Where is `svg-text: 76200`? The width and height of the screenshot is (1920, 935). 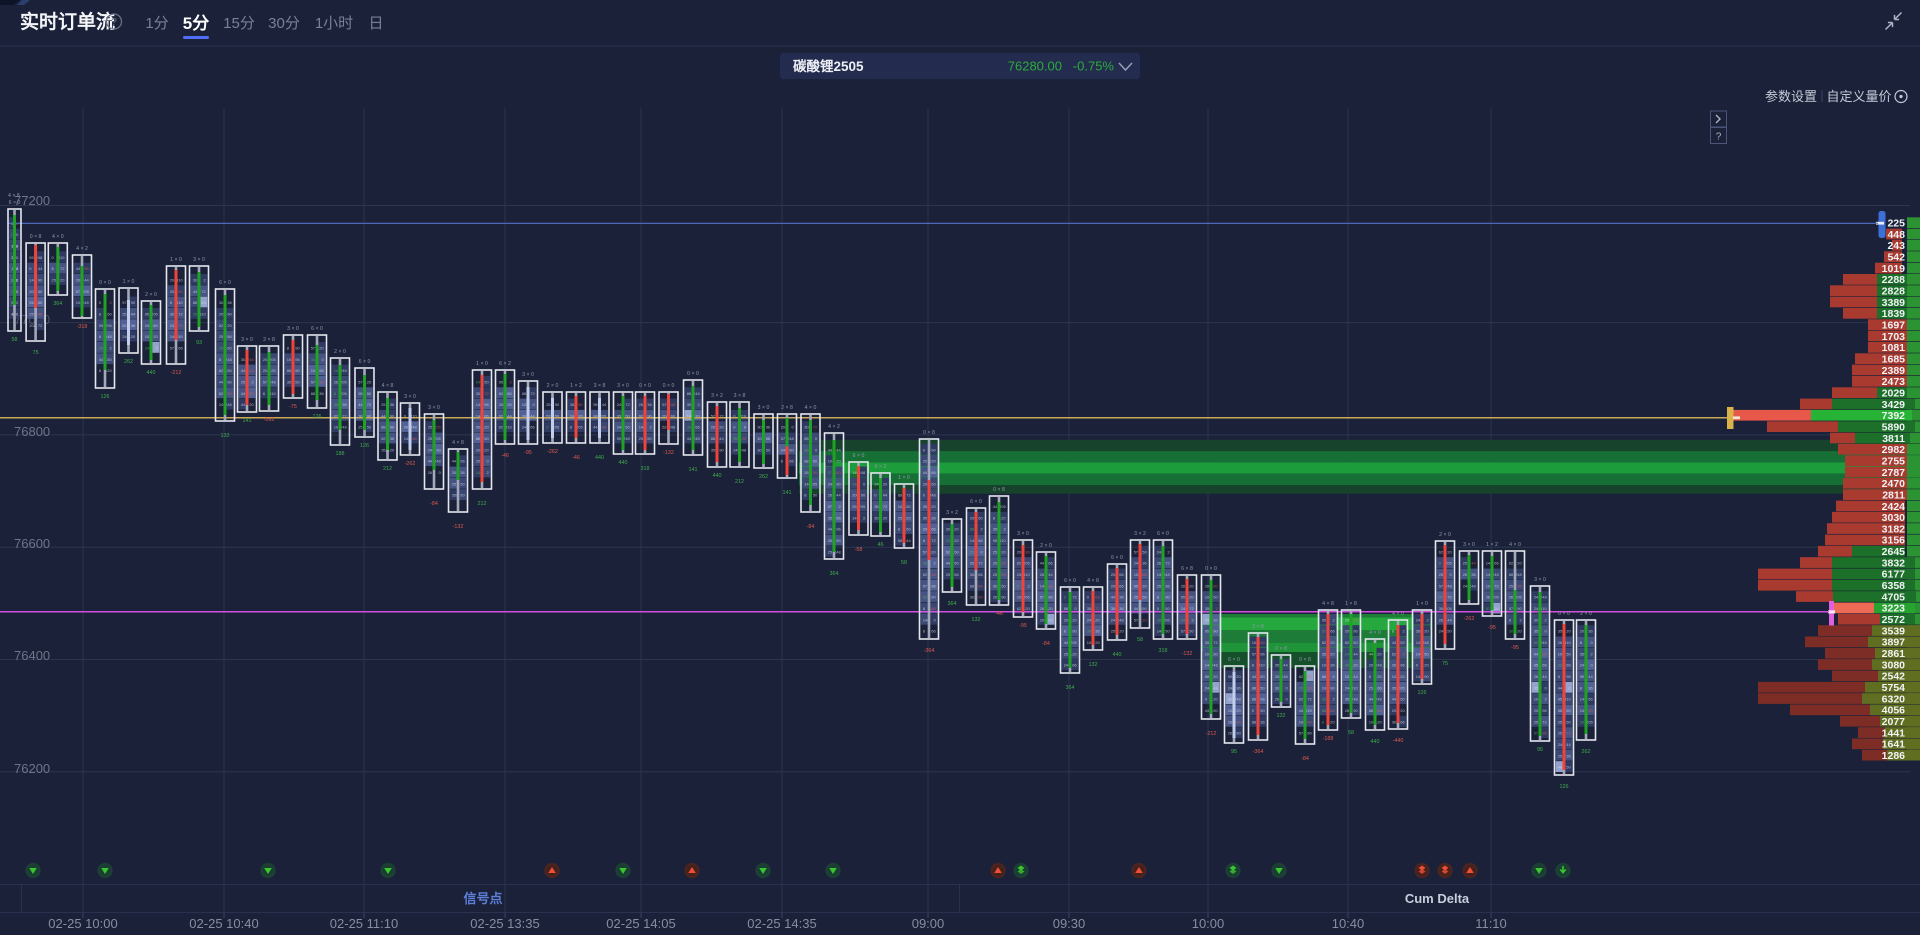
svg-text: 76200 is located at coordinates (32, 768).